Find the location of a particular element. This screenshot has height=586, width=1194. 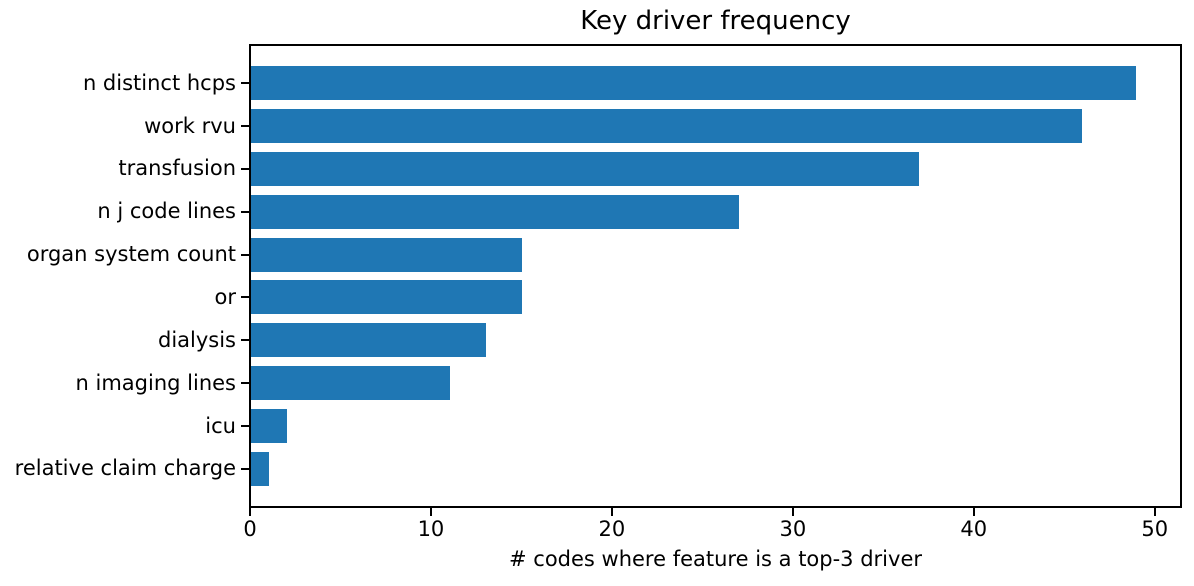

bar-dialysis is located at coordinates (368, 340).